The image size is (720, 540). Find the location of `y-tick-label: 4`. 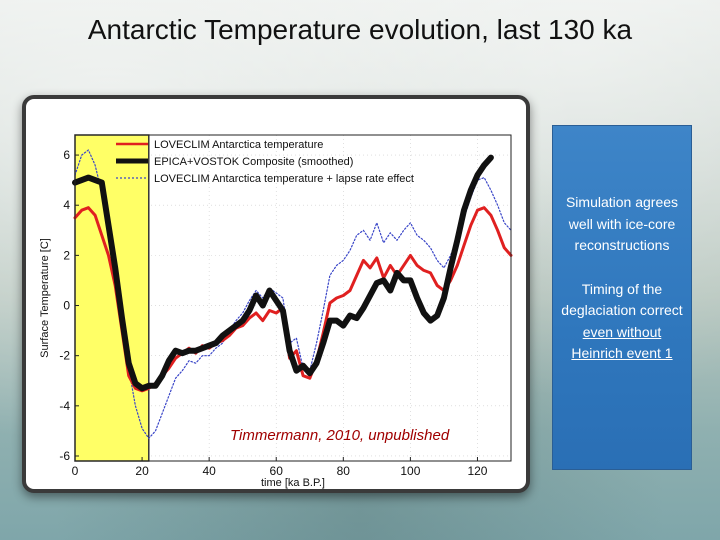

y-tick-label: 4 is located at coordinates (66, 205).